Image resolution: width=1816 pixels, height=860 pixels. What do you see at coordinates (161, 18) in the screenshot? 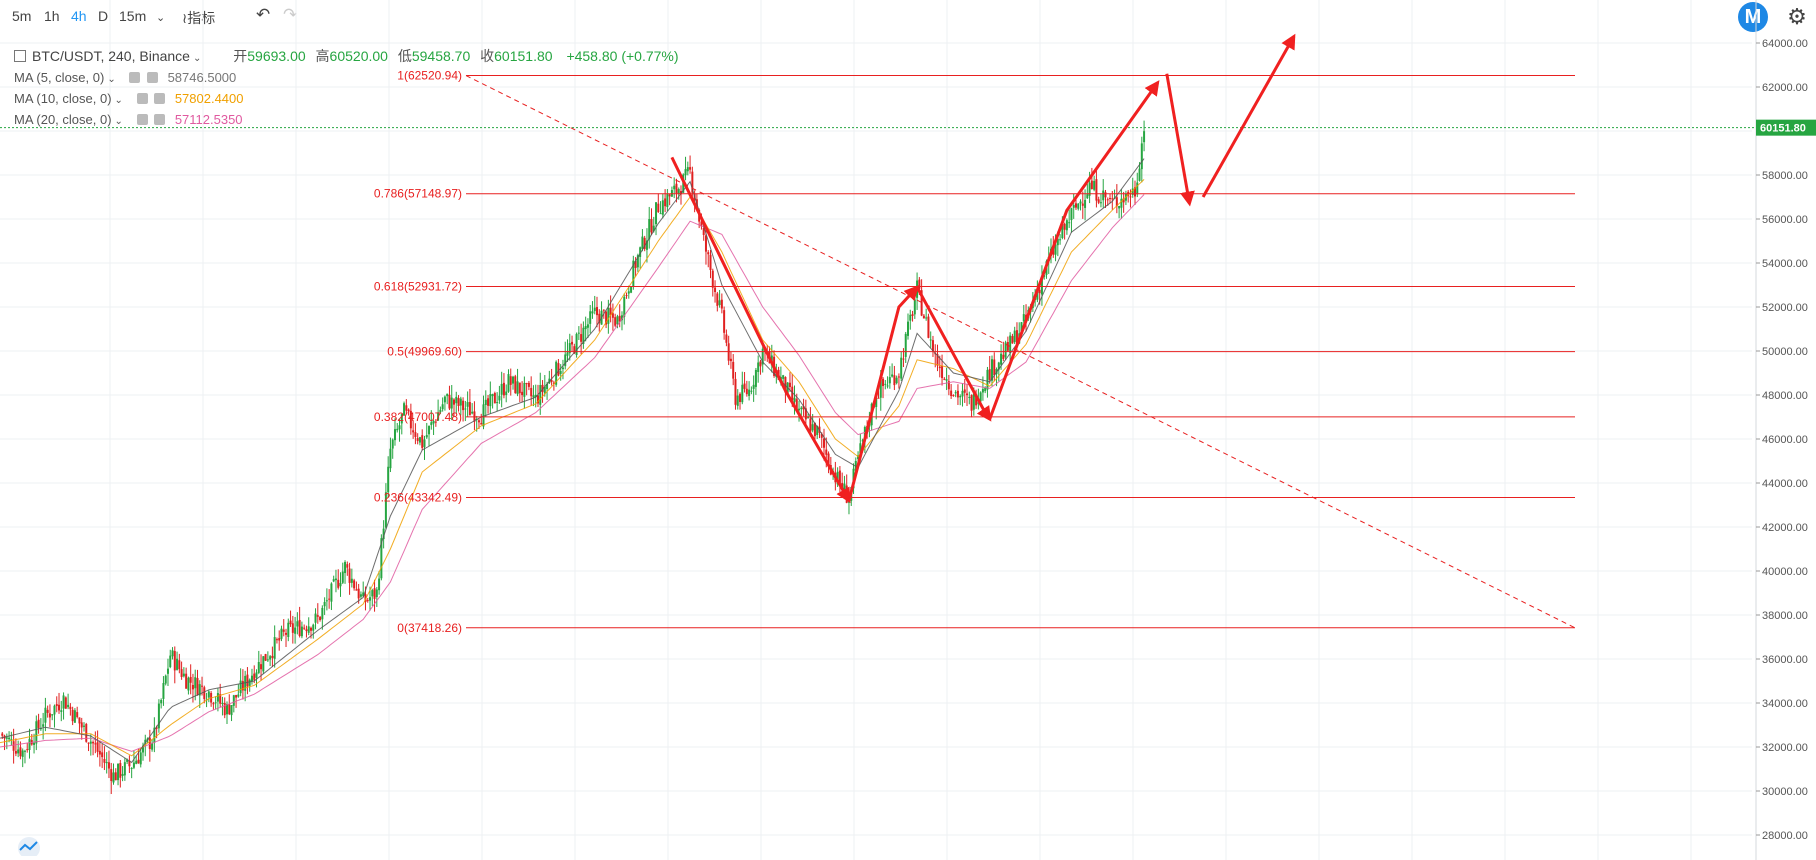
I see `interval-dropdown-chevron-icon: ⌄` at bounding box center [161, 18].